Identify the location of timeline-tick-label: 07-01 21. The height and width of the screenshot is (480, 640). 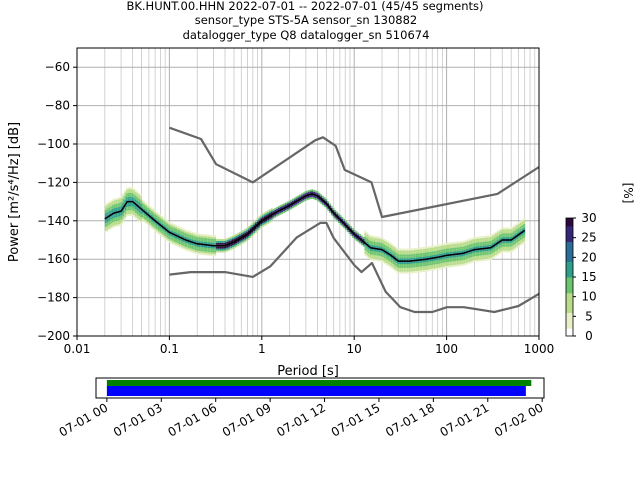
(465, 419).